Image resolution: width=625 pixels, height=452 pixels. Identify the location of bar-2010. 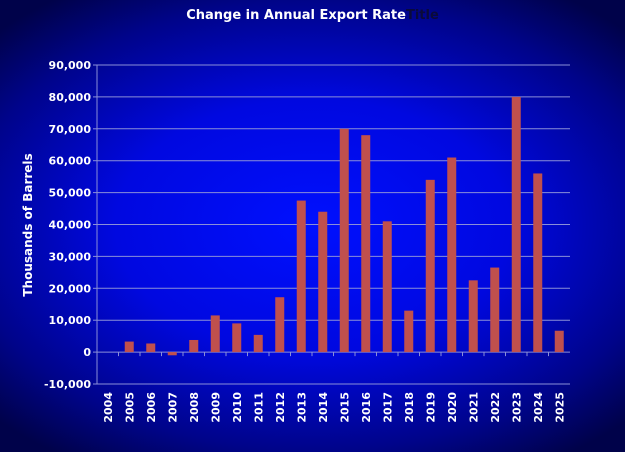
(237, 338).